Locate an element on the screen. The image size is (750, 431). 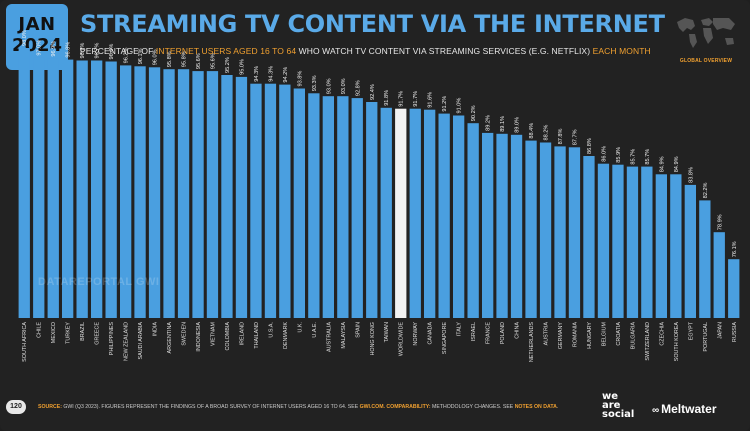
value-label: 95.6% is located at coordinates (214, 61).